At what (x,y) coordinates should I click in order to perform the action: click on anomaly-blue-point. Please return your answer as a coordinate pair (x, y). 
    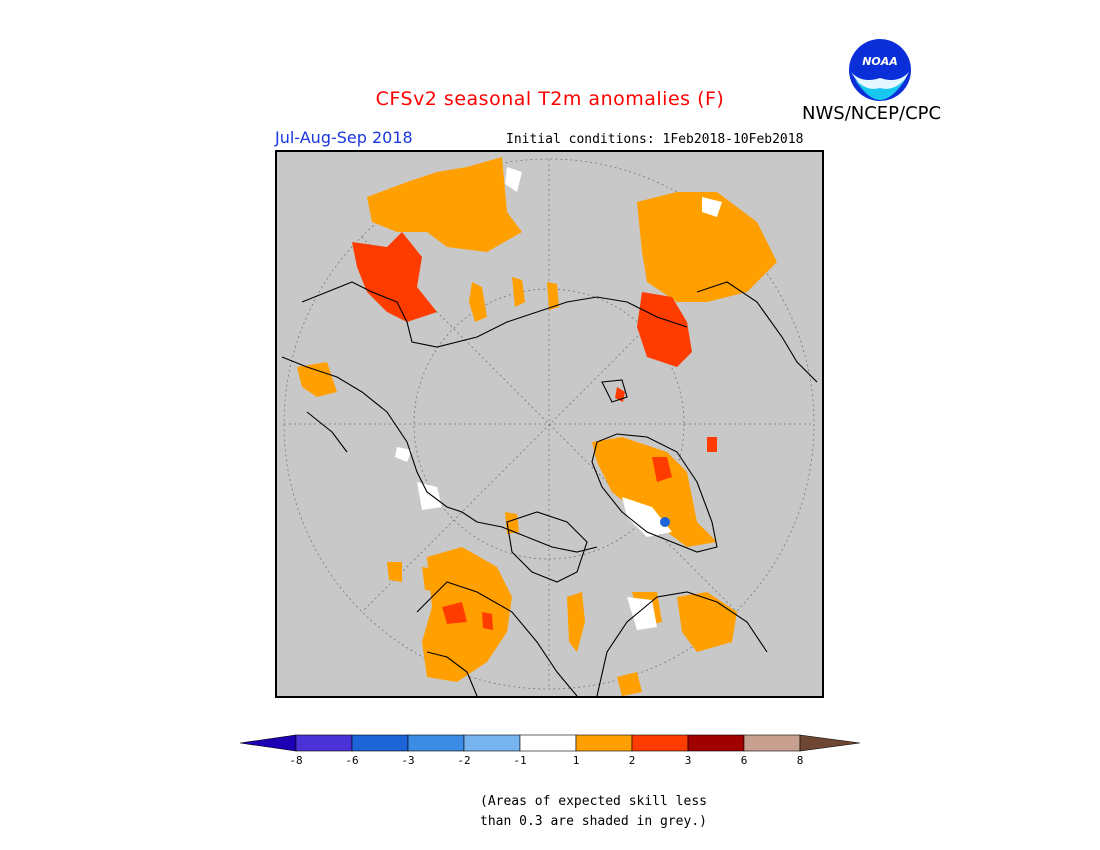
    Looking at the image, I should click on (665, 522).